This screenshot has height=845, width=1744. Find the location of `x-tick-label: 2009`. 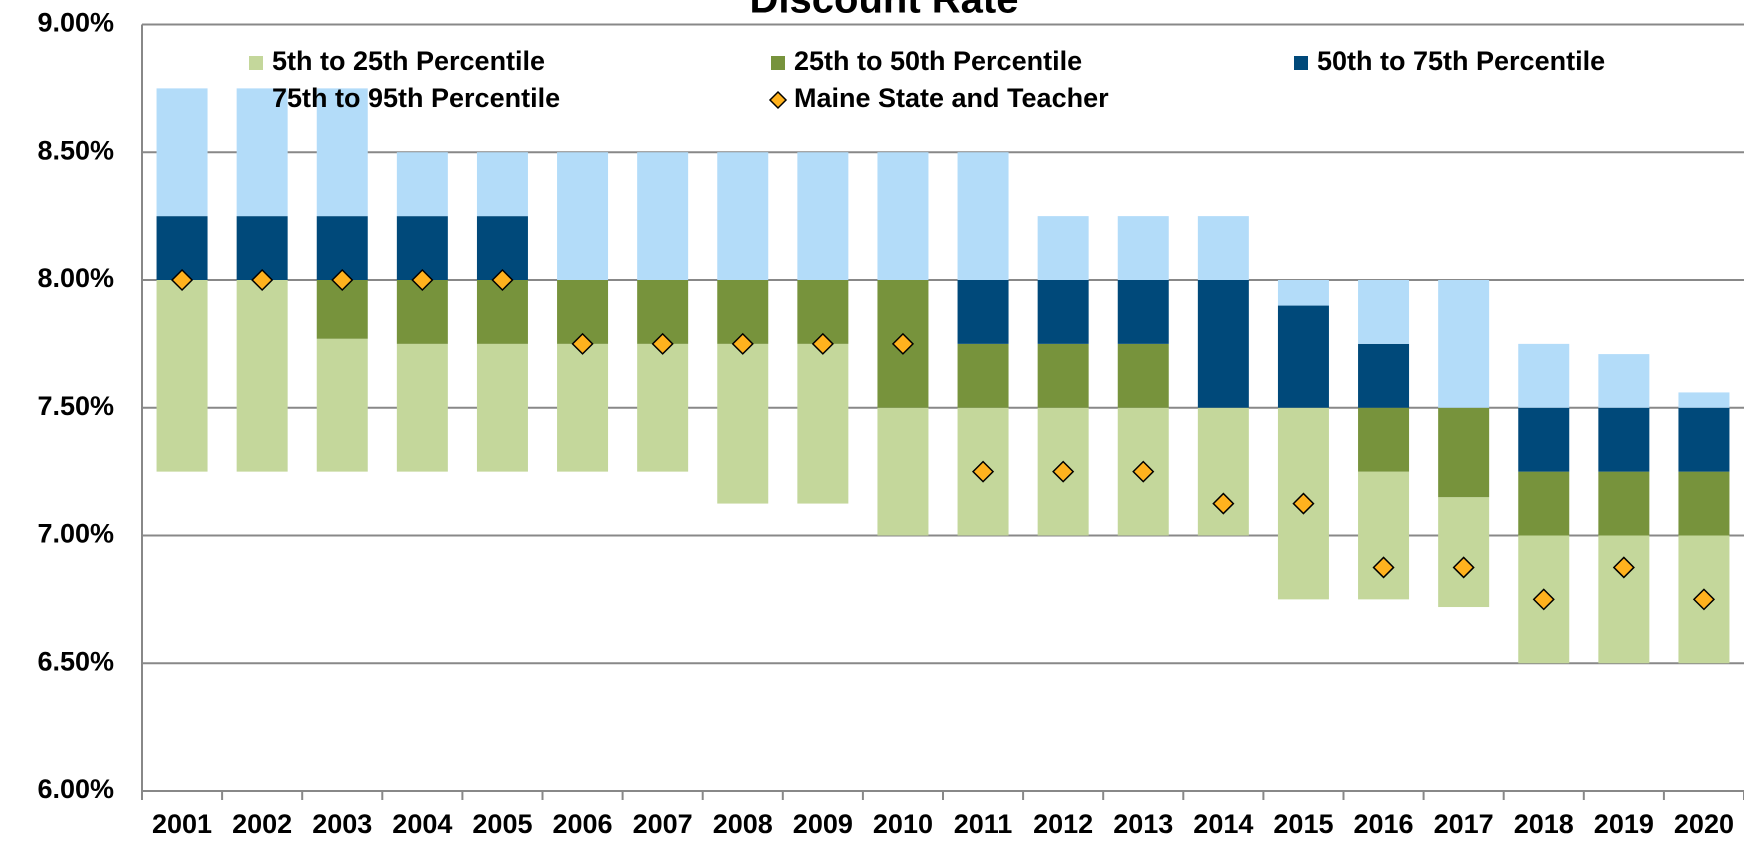

x-tick-label: 2009 is located at coordinates (823, 824).